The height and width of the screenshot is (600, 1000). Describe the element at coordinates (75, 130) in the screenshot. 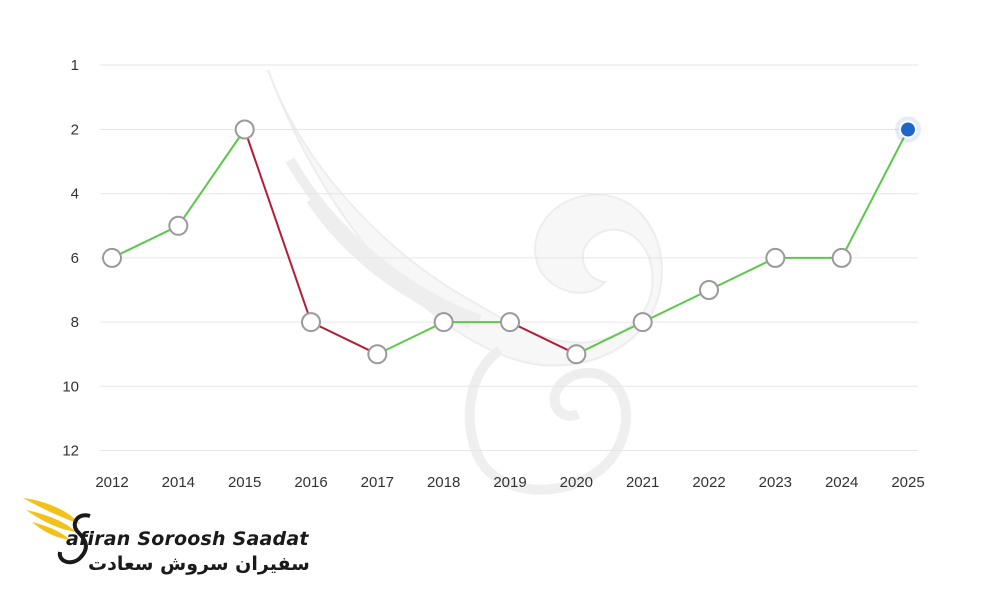

I see `y-tick-label: 2` at that location.